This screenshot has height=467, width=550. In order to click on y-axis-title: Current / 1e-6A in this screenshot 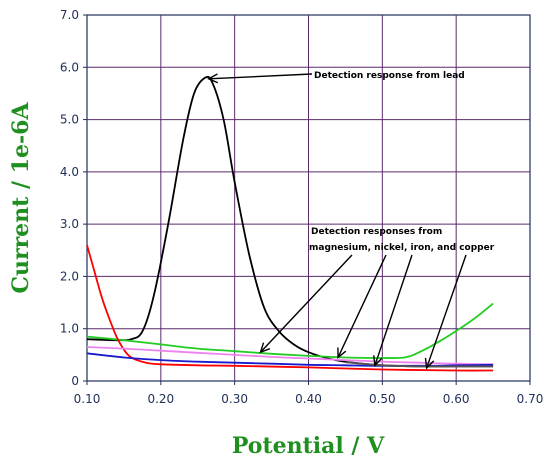, I will do `click(21, 198)`.